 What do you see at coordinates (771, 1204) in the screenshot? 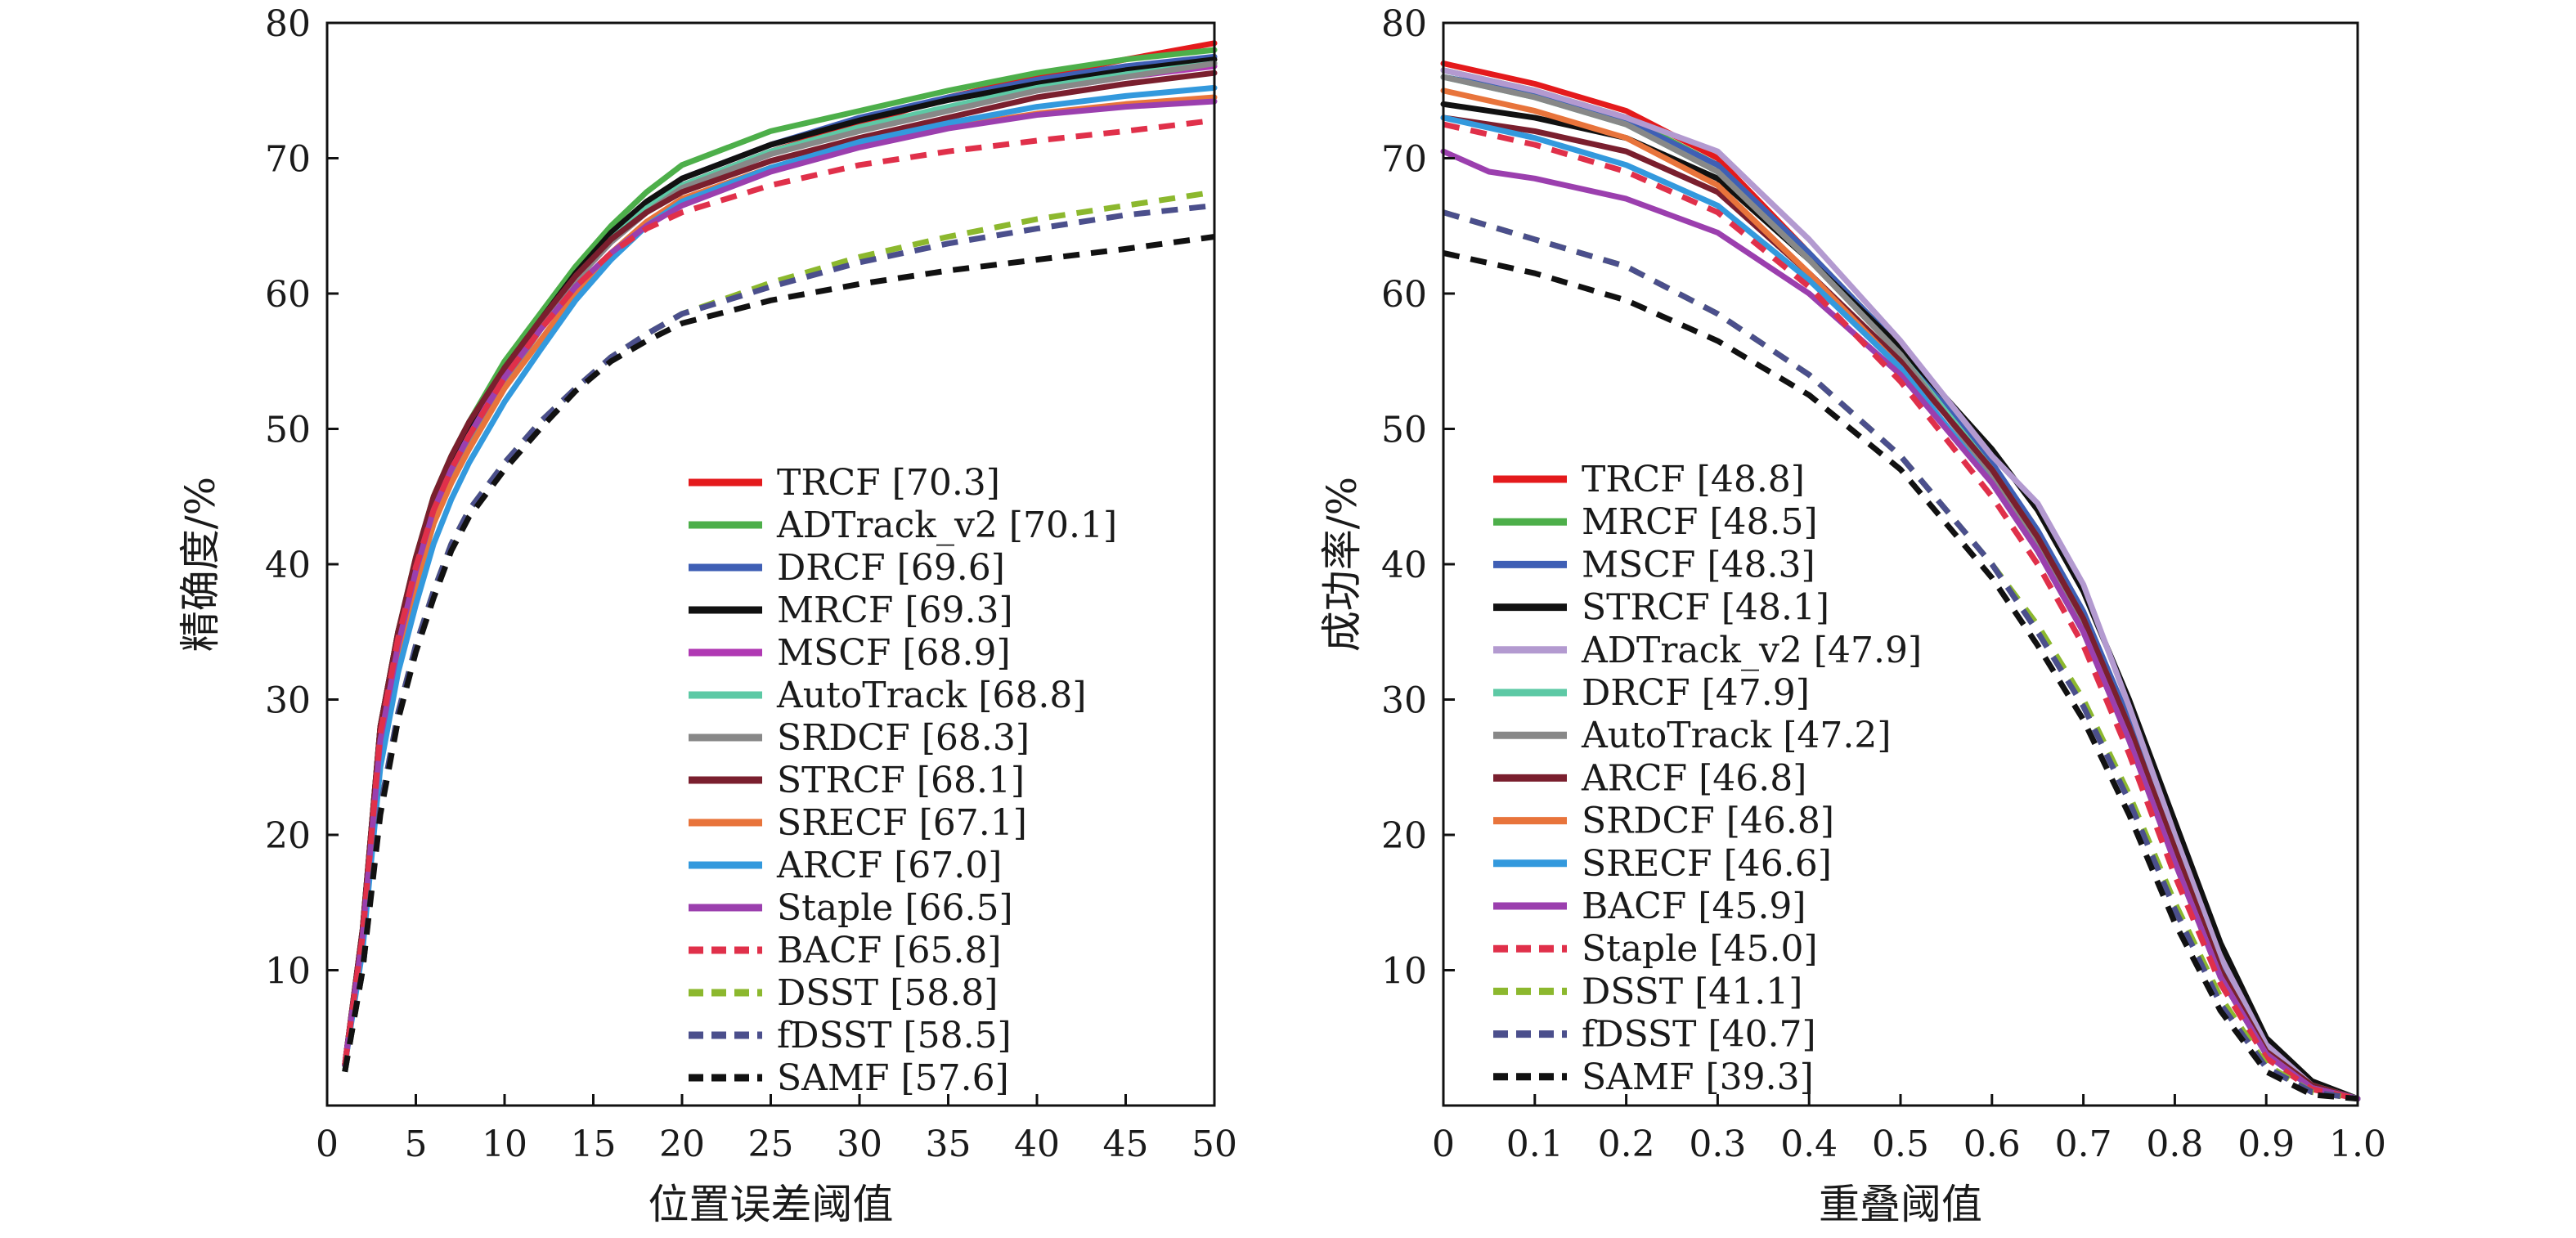
I see `x-axis-label: 位置误差阈值` at bounding box center [771, 1204].